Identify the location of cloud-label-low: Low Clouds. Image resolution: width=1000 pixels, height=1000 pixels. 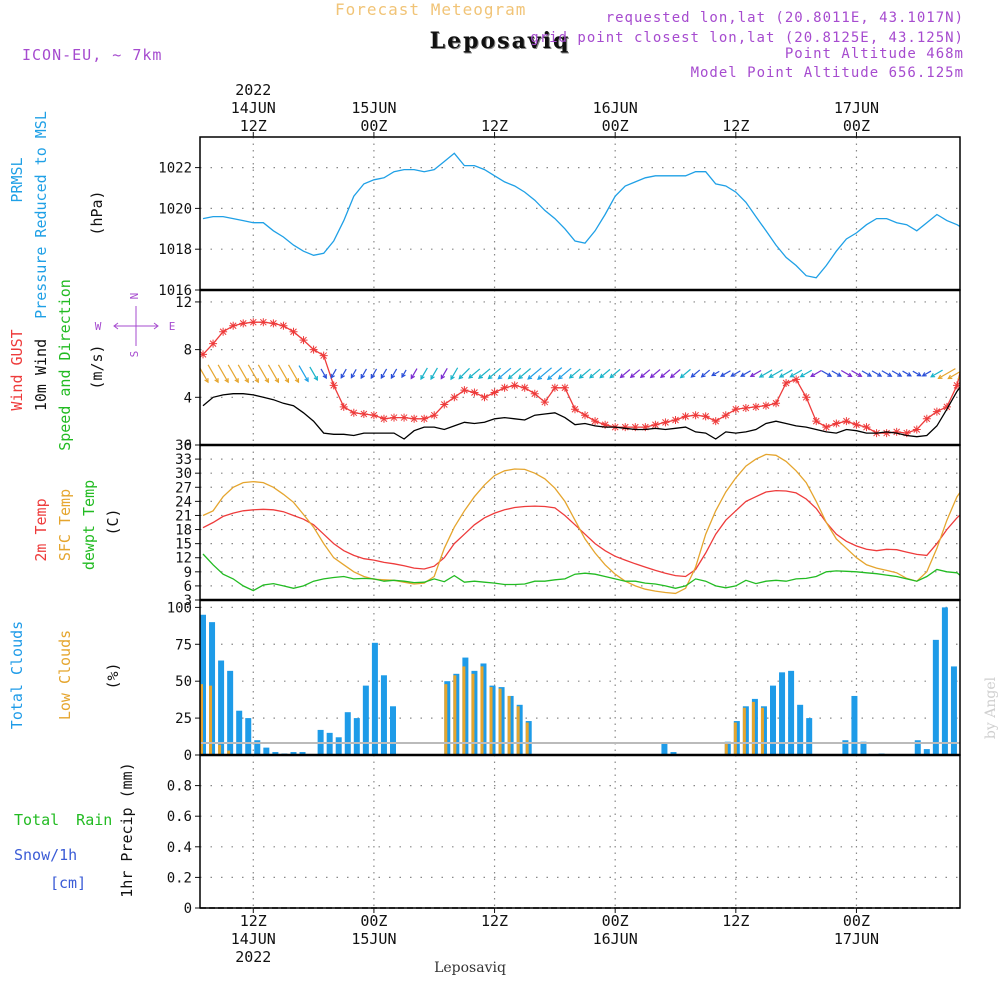
(65, 675).